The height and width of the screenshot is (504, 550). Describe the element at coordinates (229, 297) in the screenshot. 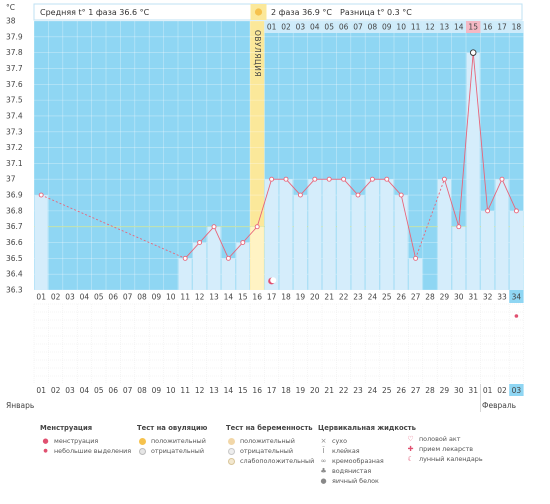

I see `cycle-day-label: 14` at that location.